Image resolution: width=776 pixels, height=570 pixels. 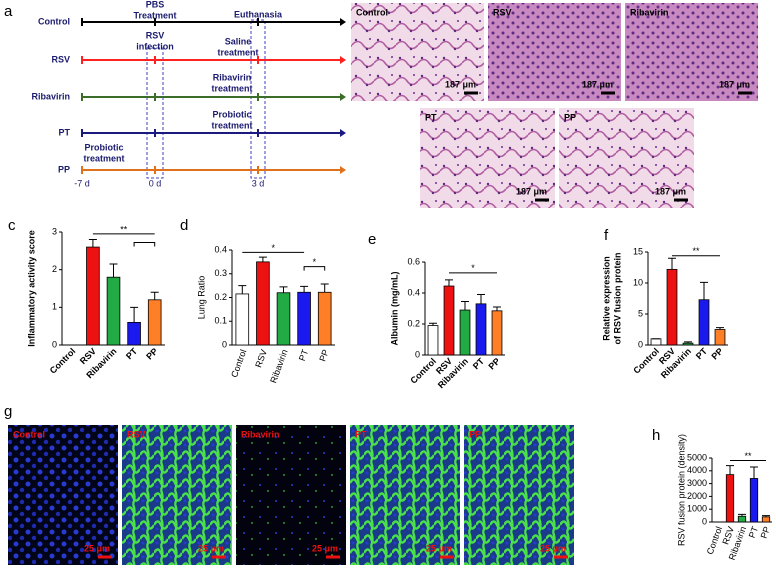 What do you see at coordinates (238, 41) in the screenshot?
I see `annotation: Saline` at bounding box center [238, 41].